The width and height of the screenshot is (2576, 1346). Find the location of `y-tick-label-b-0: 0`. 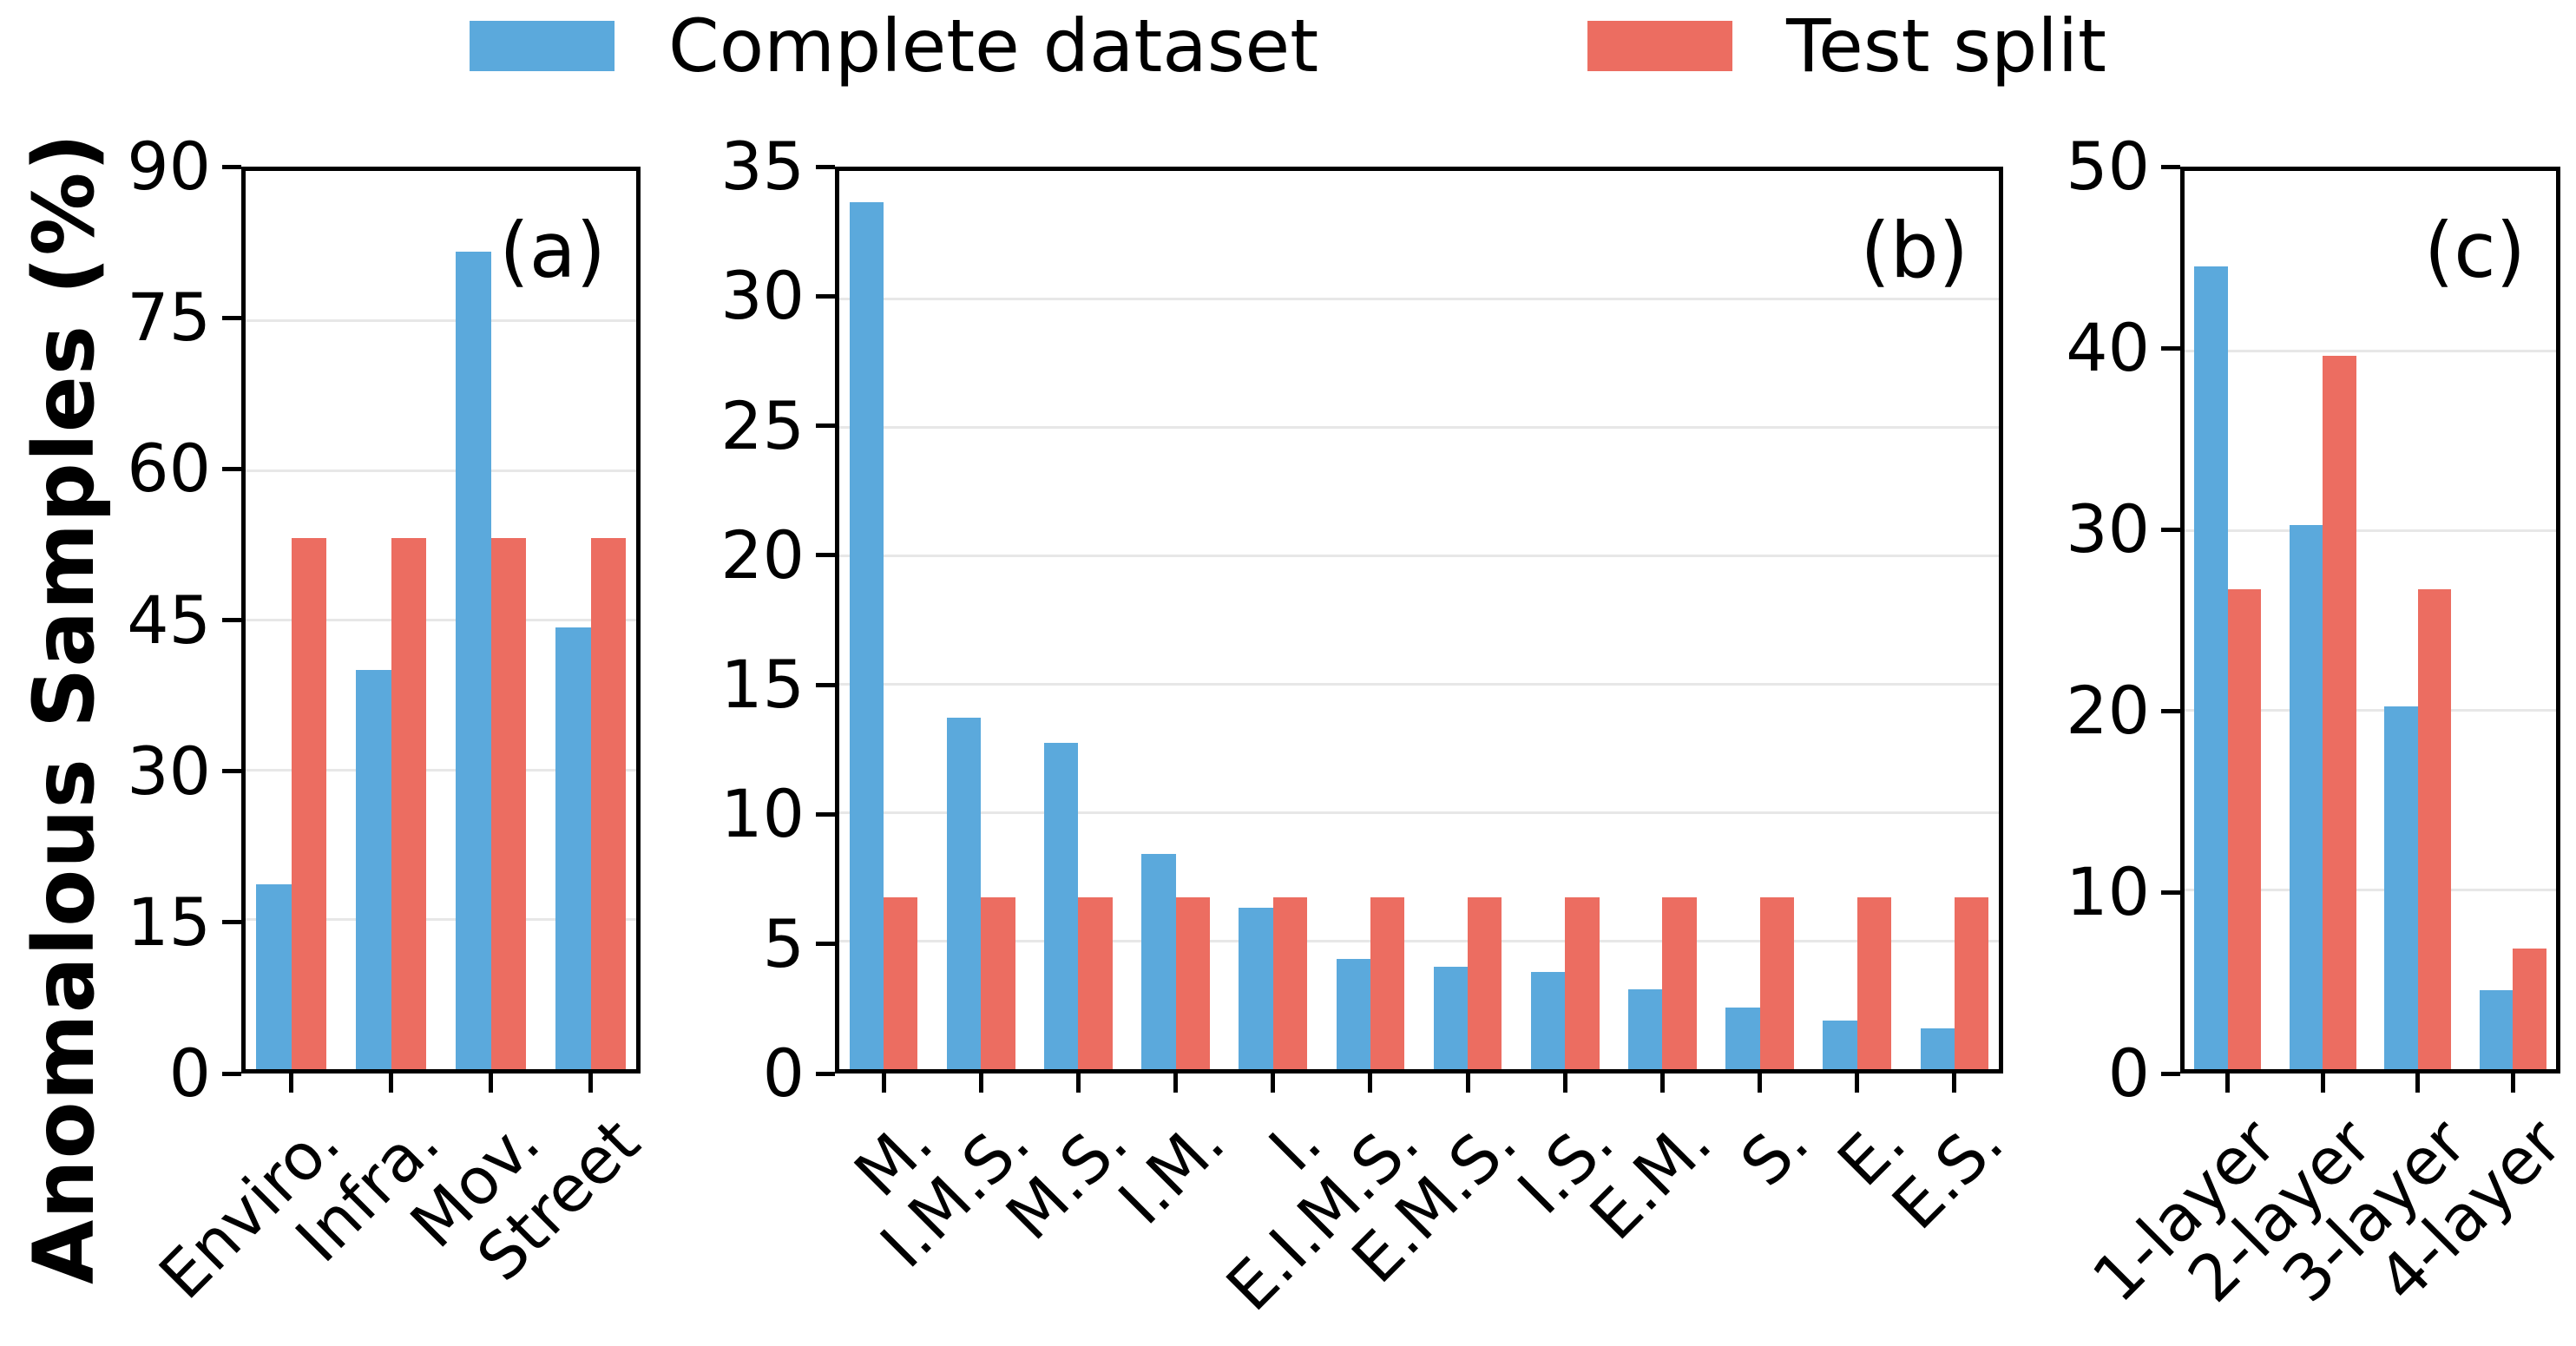

y-tick-label-b-0: 0 is located at coordinates (783, 1073).